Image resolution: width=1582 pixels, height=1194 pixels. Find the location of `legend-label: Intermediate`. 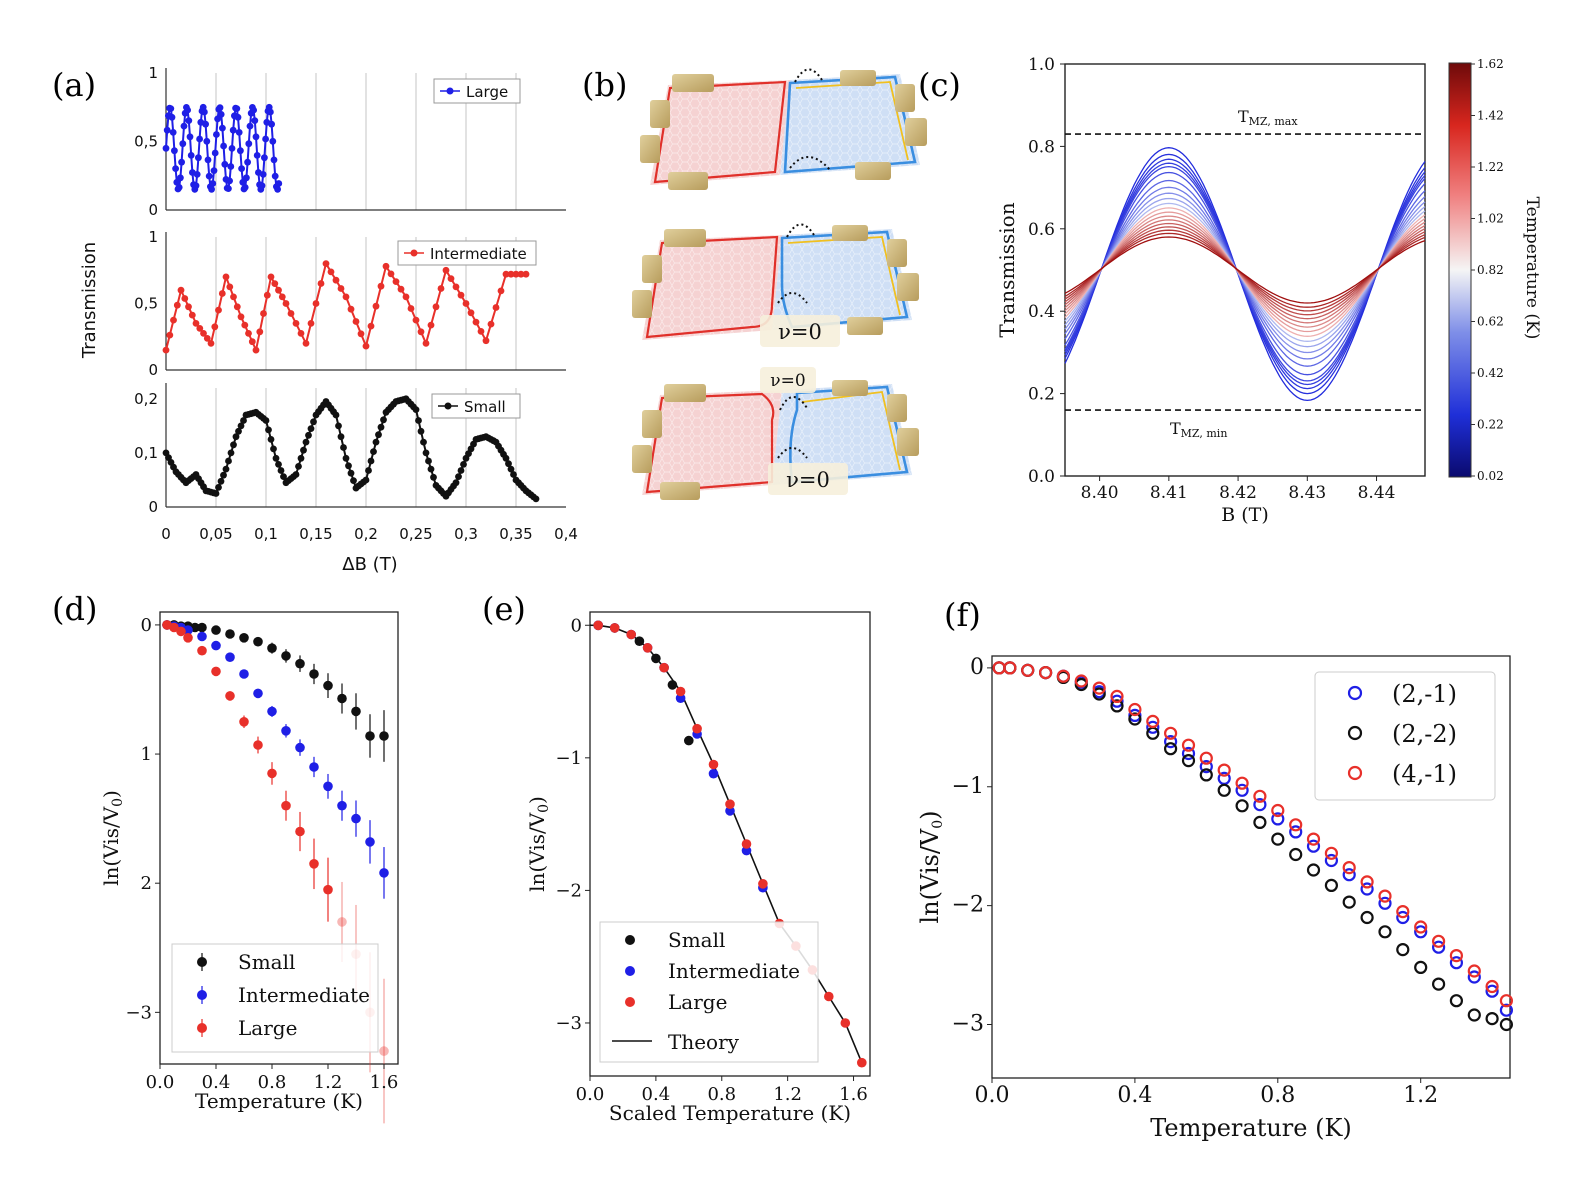

legend-label: Intermediate is located at coordinates (734, 971).